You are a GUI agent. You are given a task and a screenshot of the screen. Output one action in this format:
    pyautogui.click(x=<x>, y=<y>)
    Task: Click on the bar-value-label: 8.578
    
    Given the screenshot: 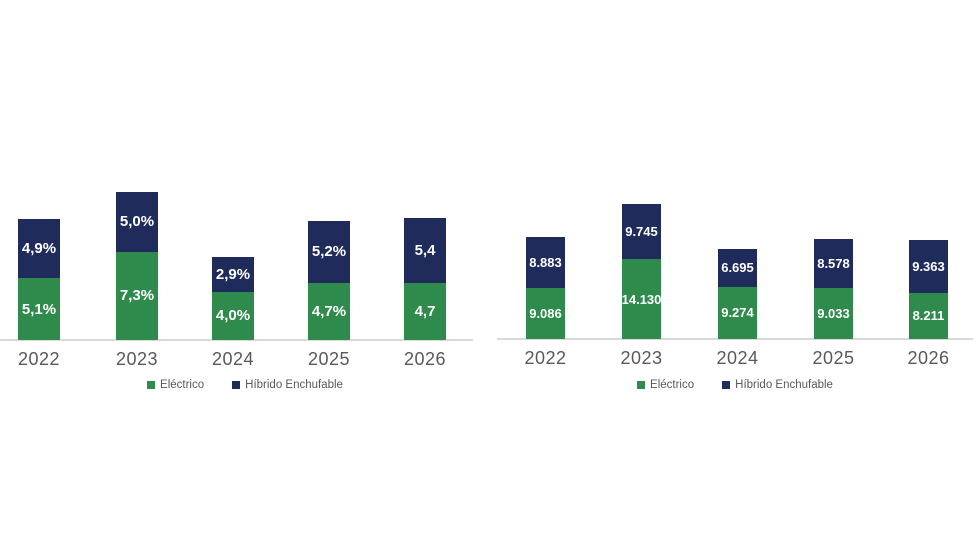 What is the action you would take?
    pyautogui.click(x=833, y=264)
    